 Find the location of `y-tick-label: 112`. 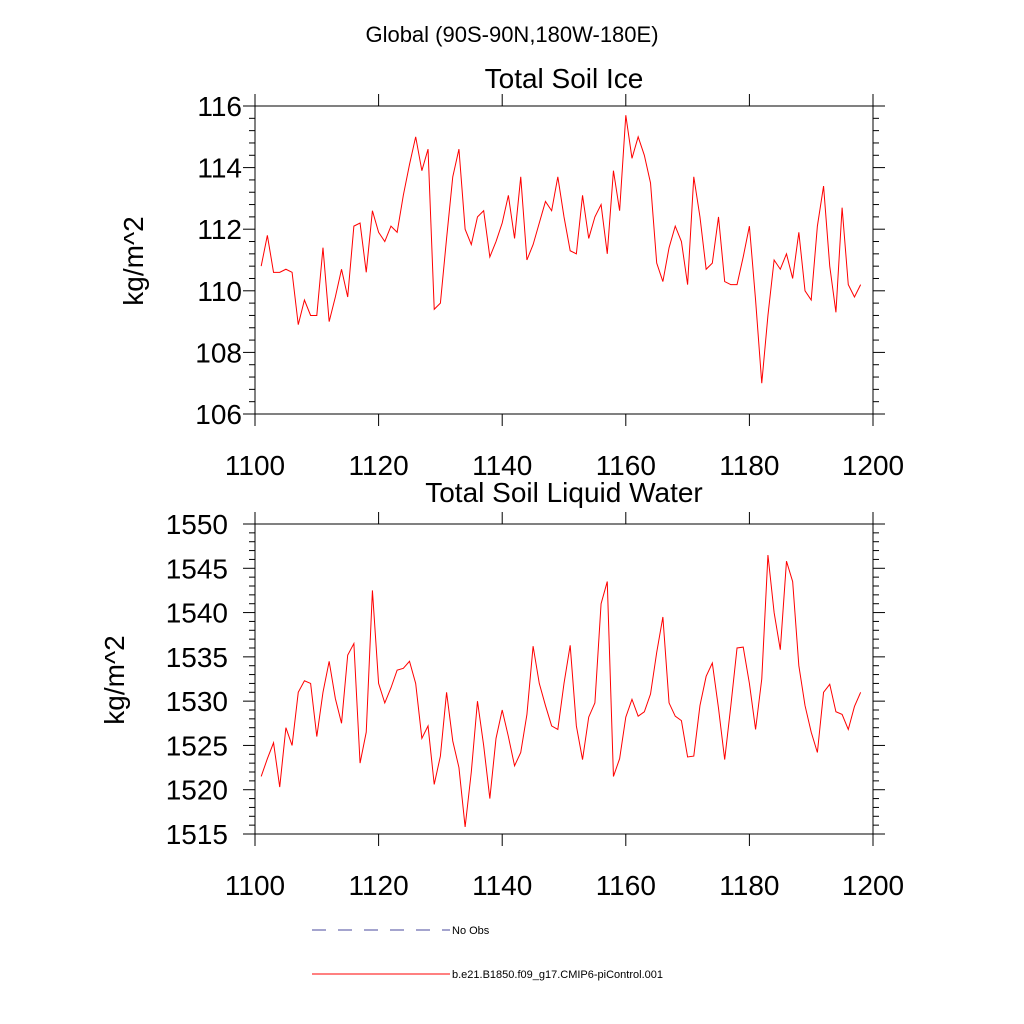

y-tick-label: 112 is located at coordinates (219, 229).